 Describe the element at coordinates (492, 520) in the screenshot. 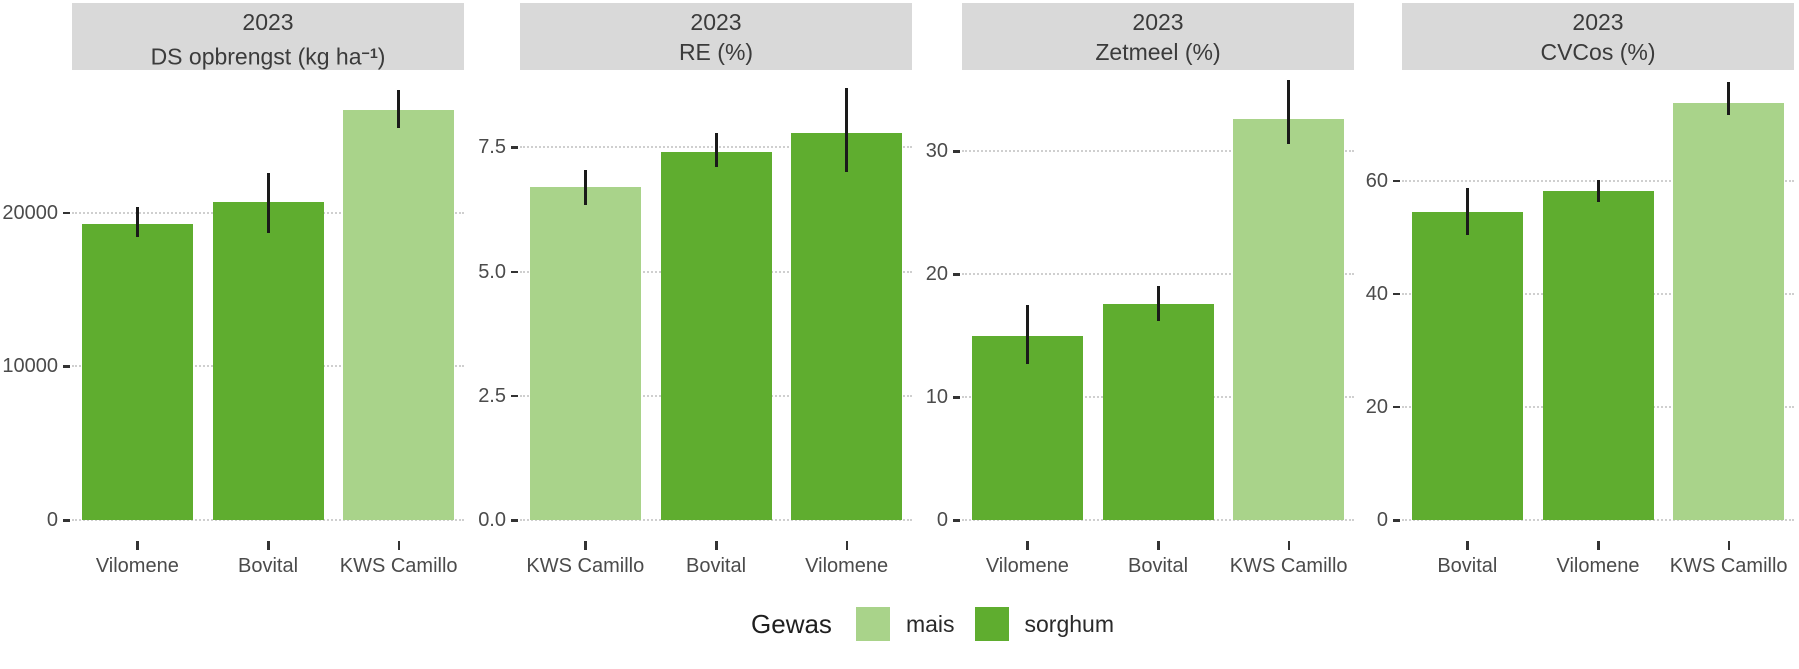

I see `y-axis-tick-label: 0.0` at that location.